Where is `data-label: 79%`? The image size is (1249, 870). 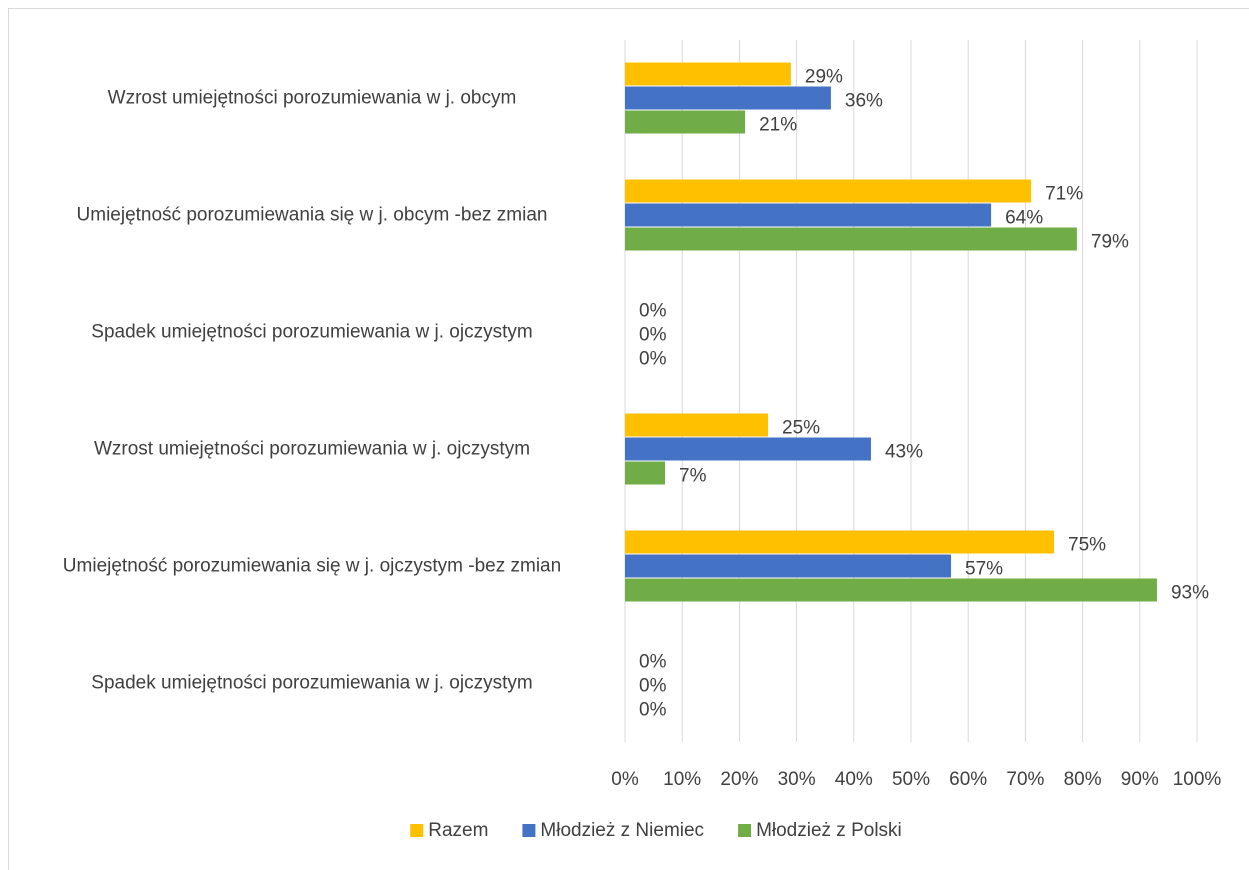 data-label: 79% is located at coordinates (1110, 242).